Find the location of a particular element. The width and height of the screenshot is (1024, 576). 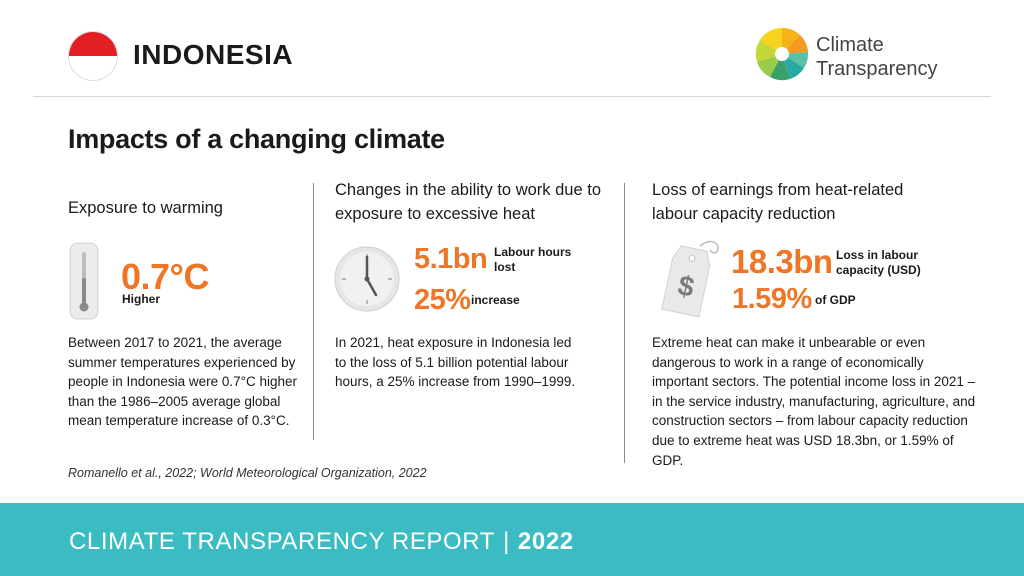

column-1-heading: Exposure to warming is located at coordinates (145, 208).